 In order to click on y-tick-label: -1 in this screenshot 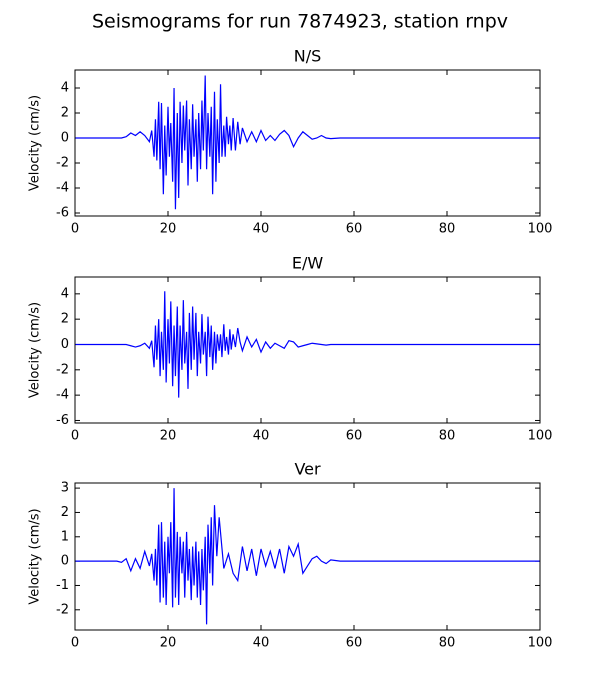, I will do `click(62, 585)`.